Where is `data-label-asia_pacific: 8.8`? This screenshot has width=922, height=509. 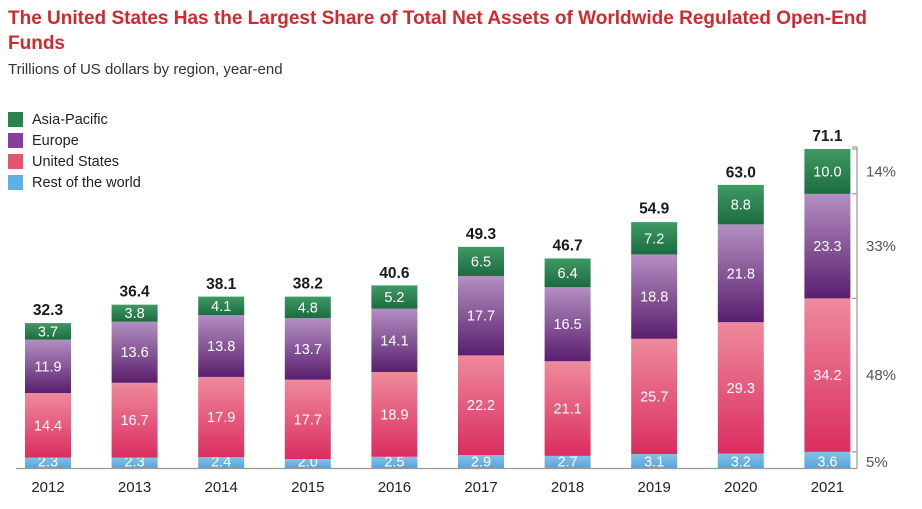
data-label-asia_pacific: 8.8 is located at coordinates (741, 206).